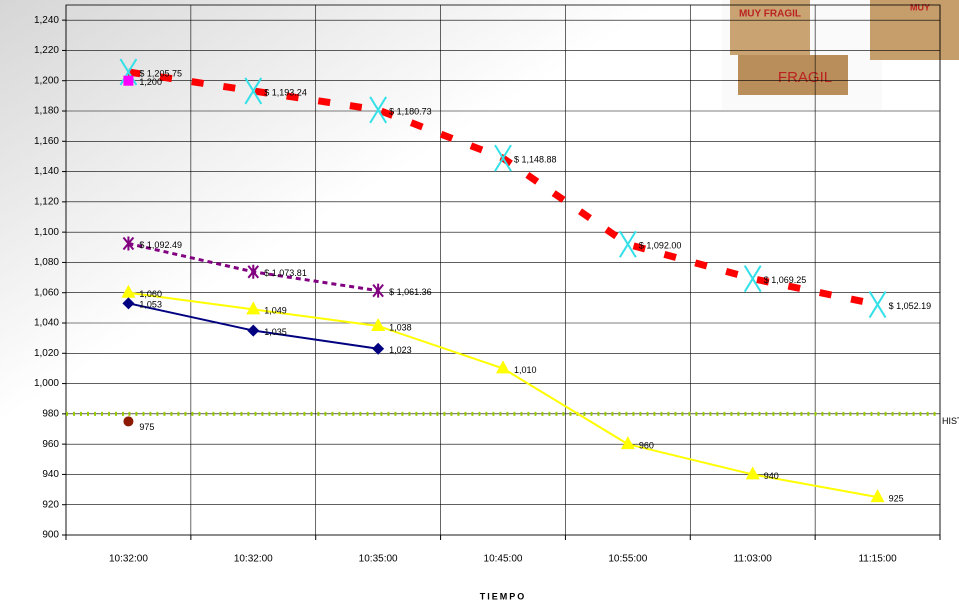 This screenshot has width=959, height=603. What do you see at coordinates (160, 245) in the screenshot?
I see `value-label: $ 1,092.49` at bounding box center [160, 245].